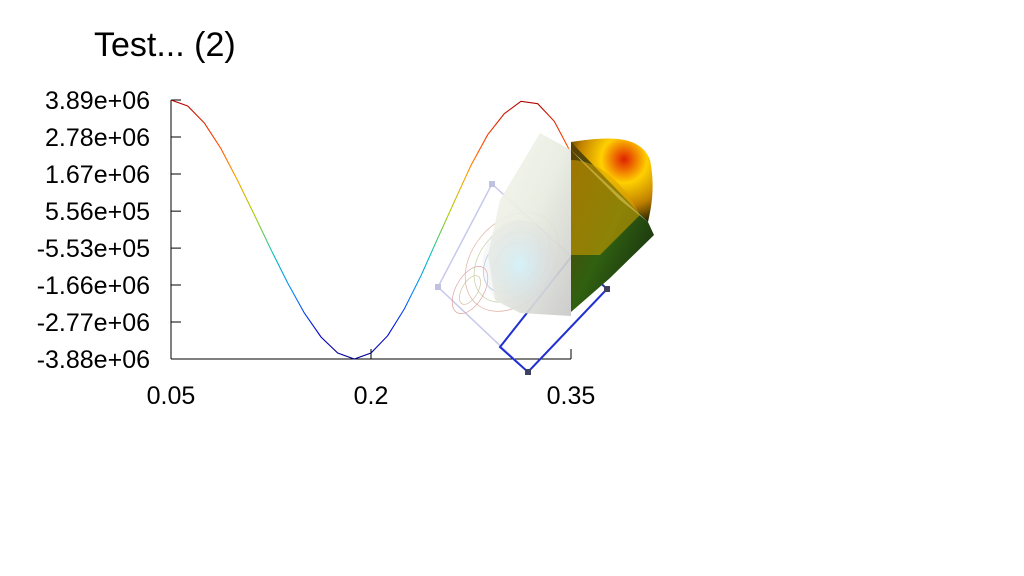 The height and width of the screenshot is (576, 1024). I want to click on y-tick-label: 1.67e+06, so click(97, 175).